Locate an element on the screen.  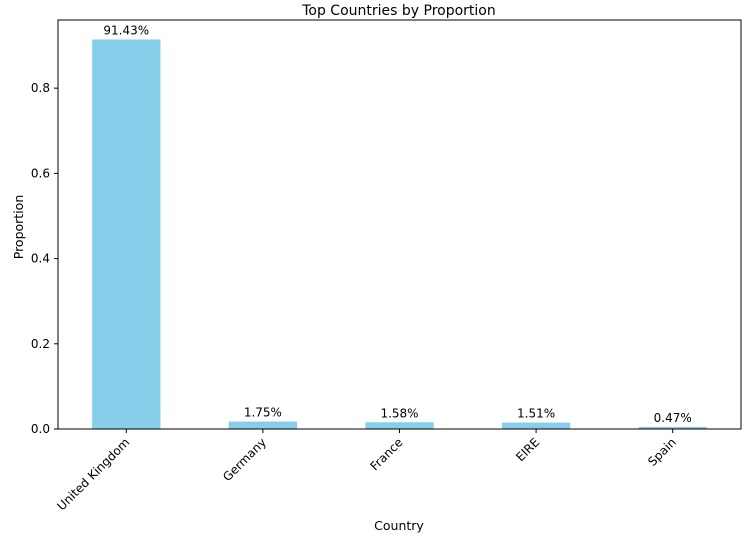
data-label-3: 1.51% is located at coordinates (536, 414).